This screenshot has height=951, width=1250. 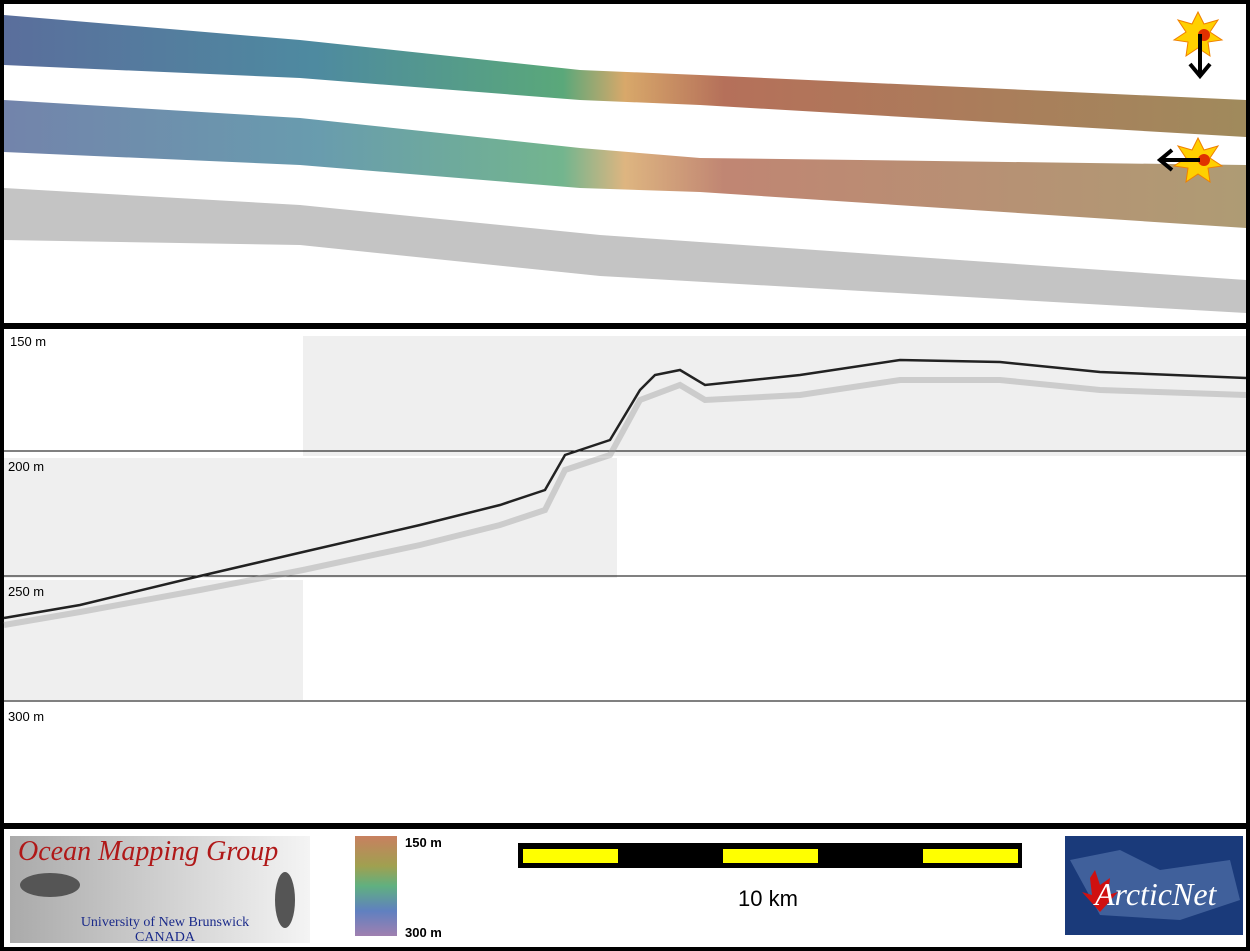 What do you see at coordinates (625, 250) in the screenshot?
I see `swath-backscatter` at bounding box center [625, 250].